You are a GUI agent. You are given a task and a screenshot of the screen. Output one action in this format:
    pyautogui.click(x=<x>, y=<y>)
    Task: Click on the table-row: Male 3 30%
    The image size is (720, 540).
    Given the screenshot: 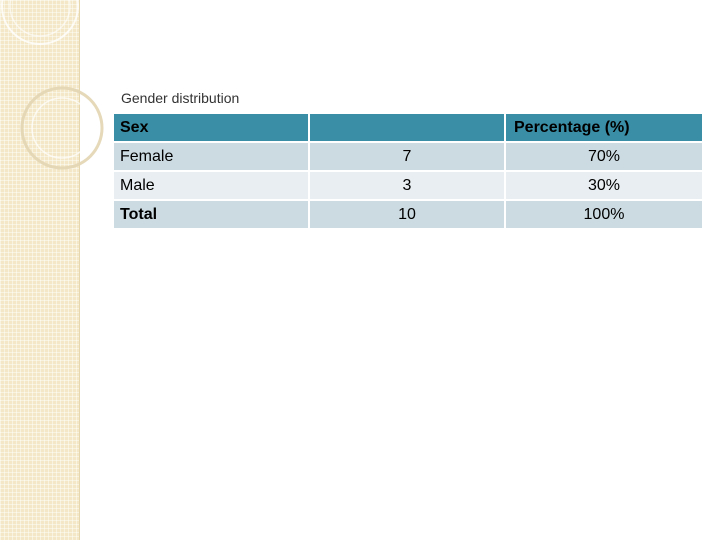 What is the action you would take?
    pyautogui.click(x=408, y=185)
    